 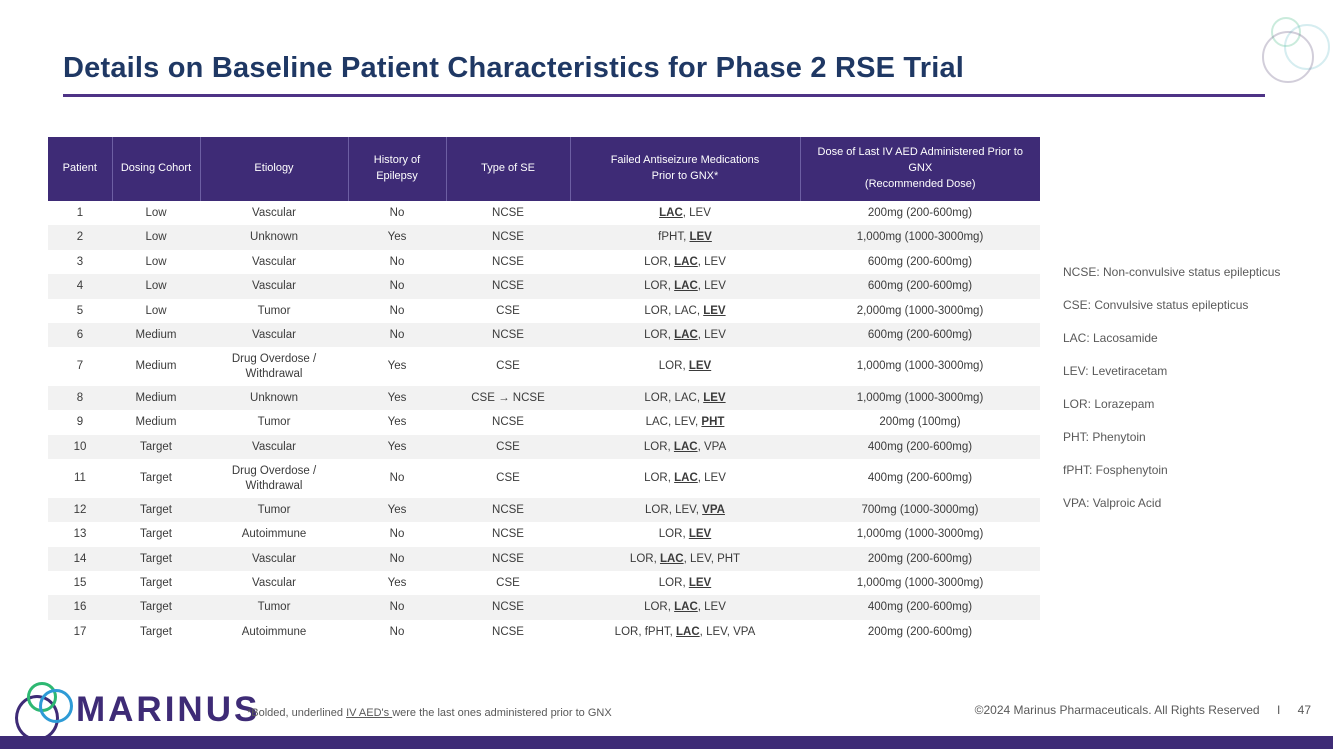 I want to click on failed-meds-cell: LOR, fPHT, LAC, LEV, VPA, so click(x=685, y=631).